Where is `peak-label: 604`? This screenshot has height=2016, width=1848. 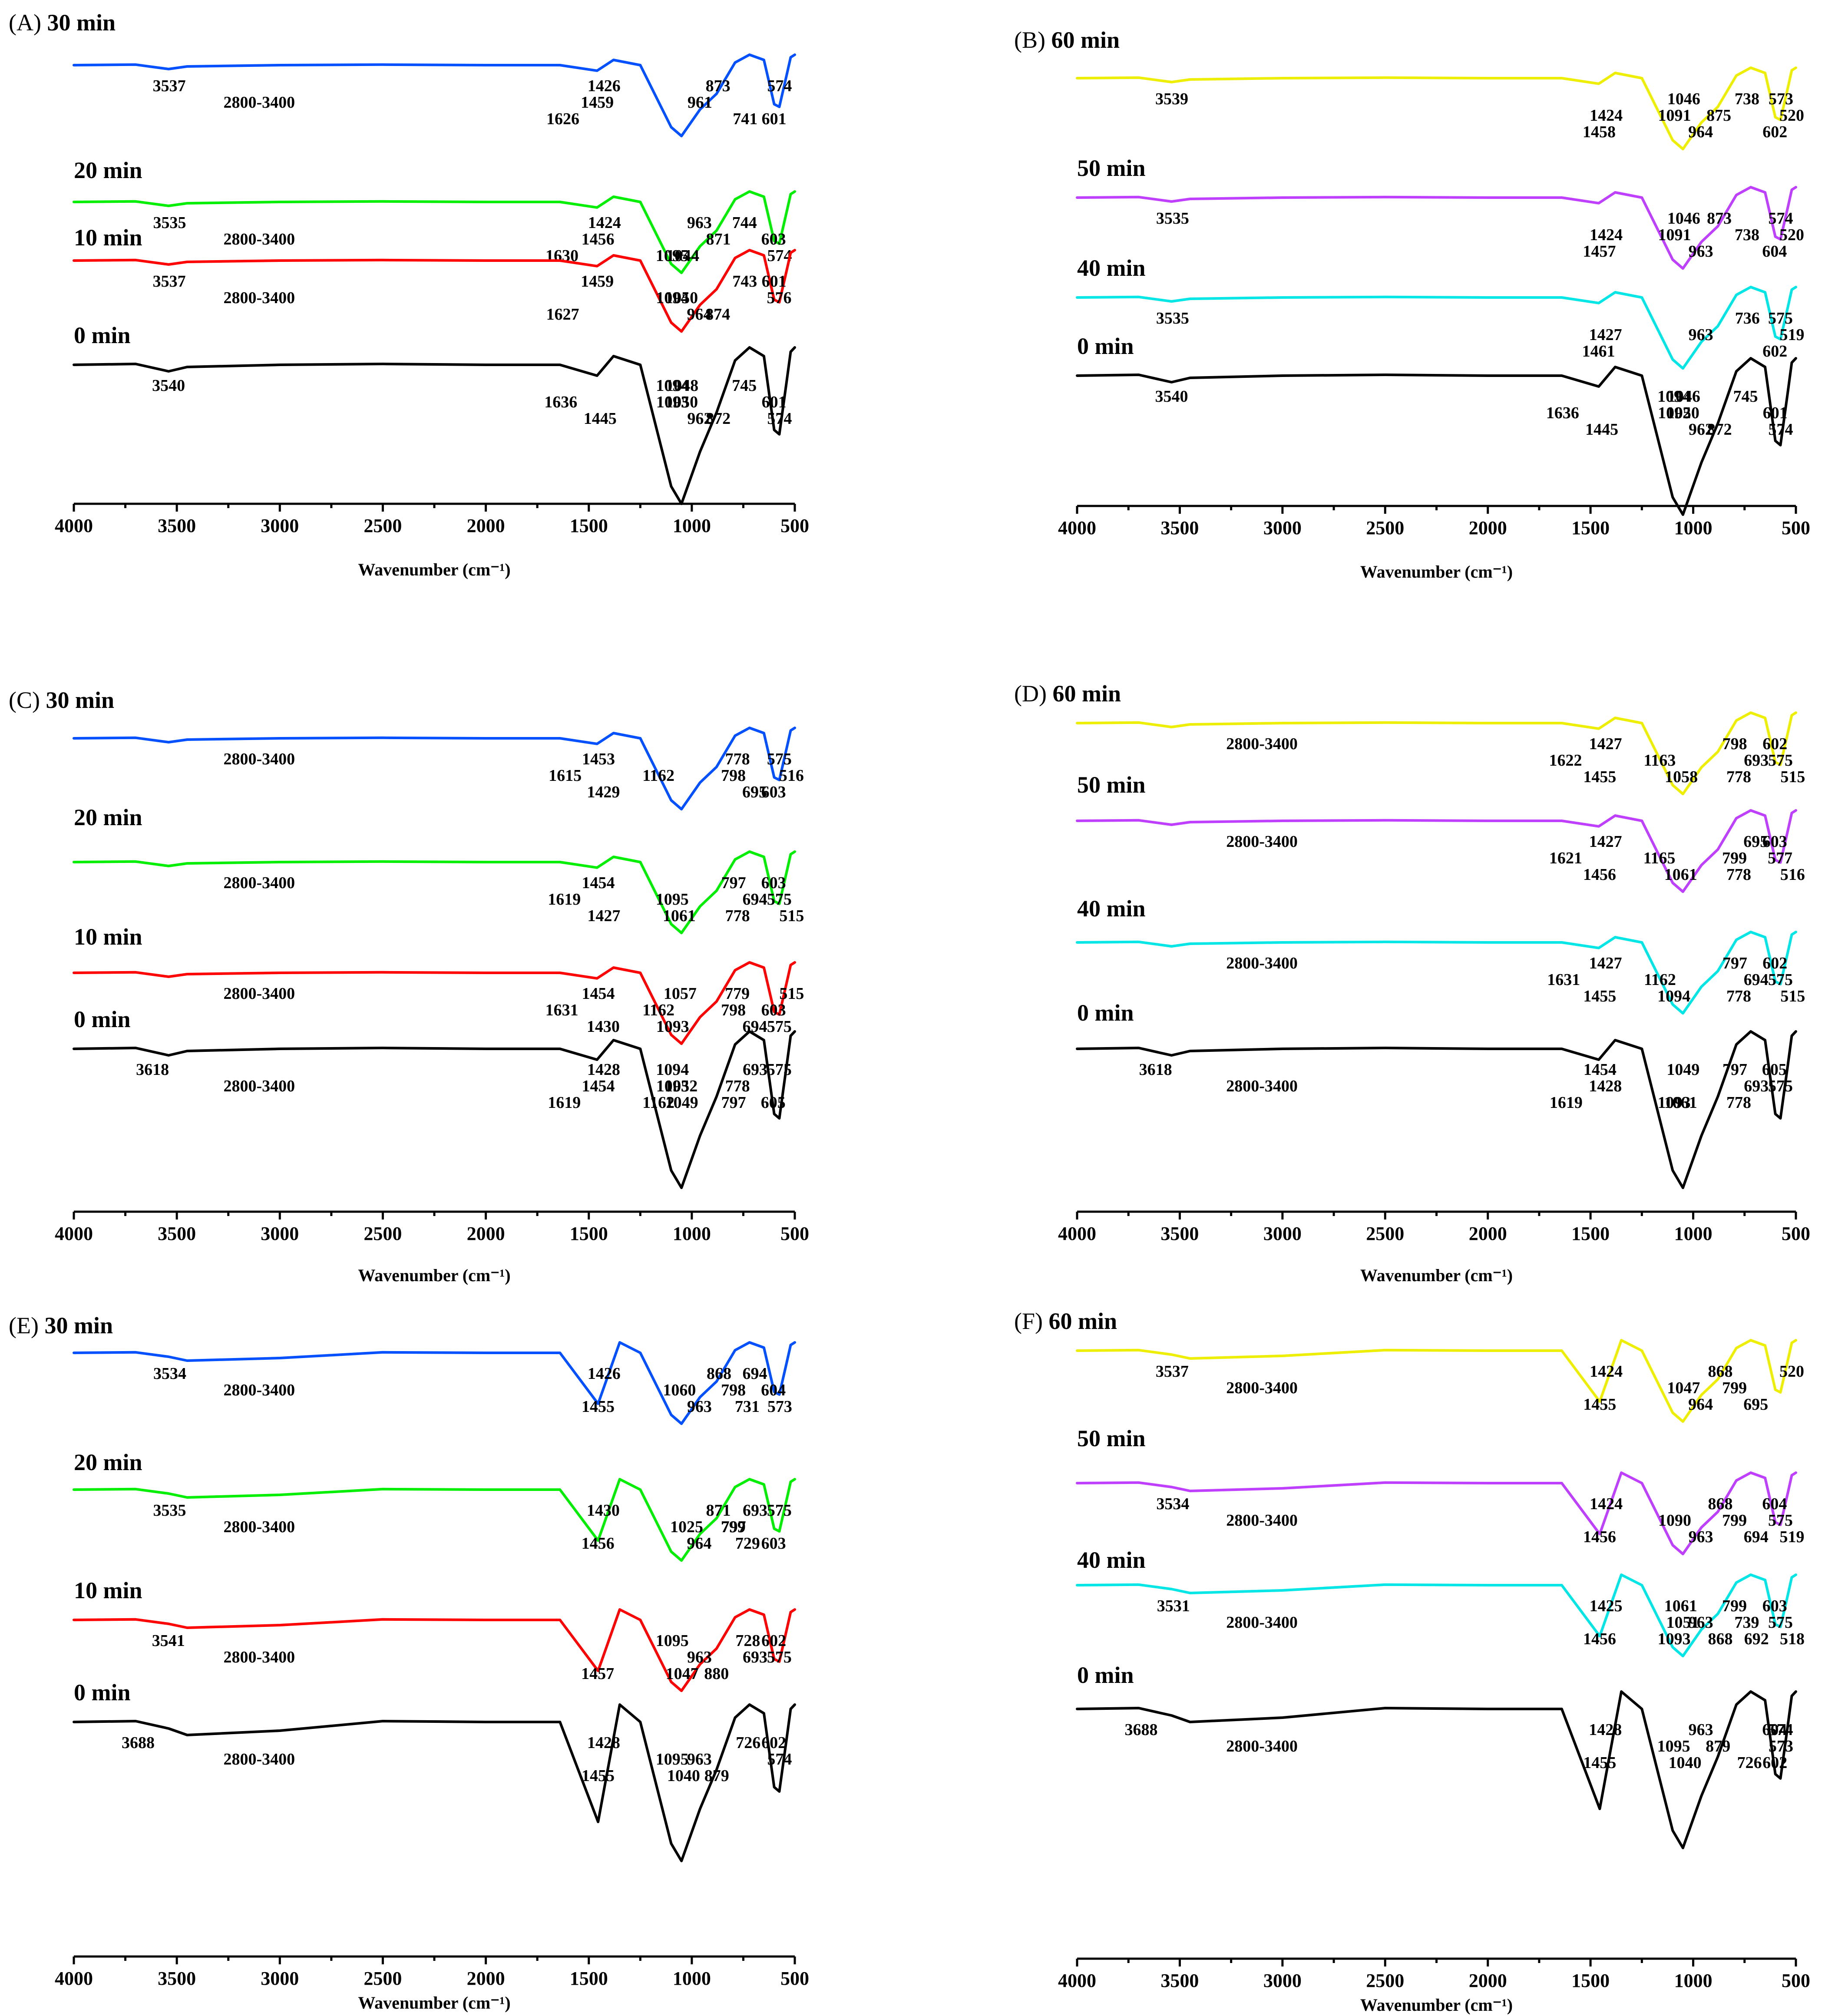 peak-label: 604 is located at coordinates (1774, 1730).